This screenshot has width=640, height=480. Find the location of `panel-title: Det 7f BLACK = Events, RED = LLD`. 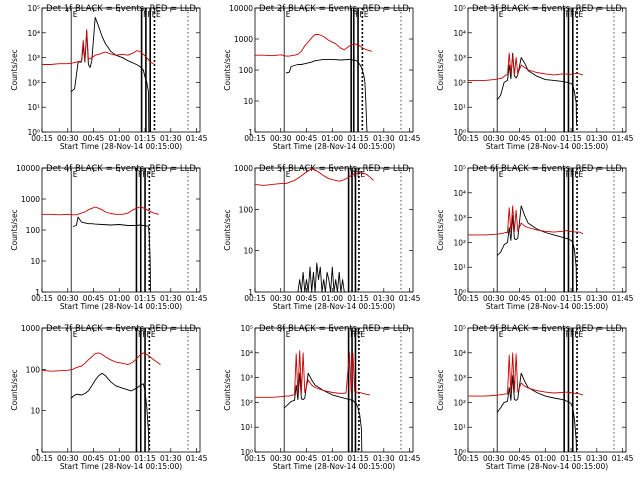

panel-title: Det 7f BLACK = Events, RED = LLD is located at coordinates (121, 329).